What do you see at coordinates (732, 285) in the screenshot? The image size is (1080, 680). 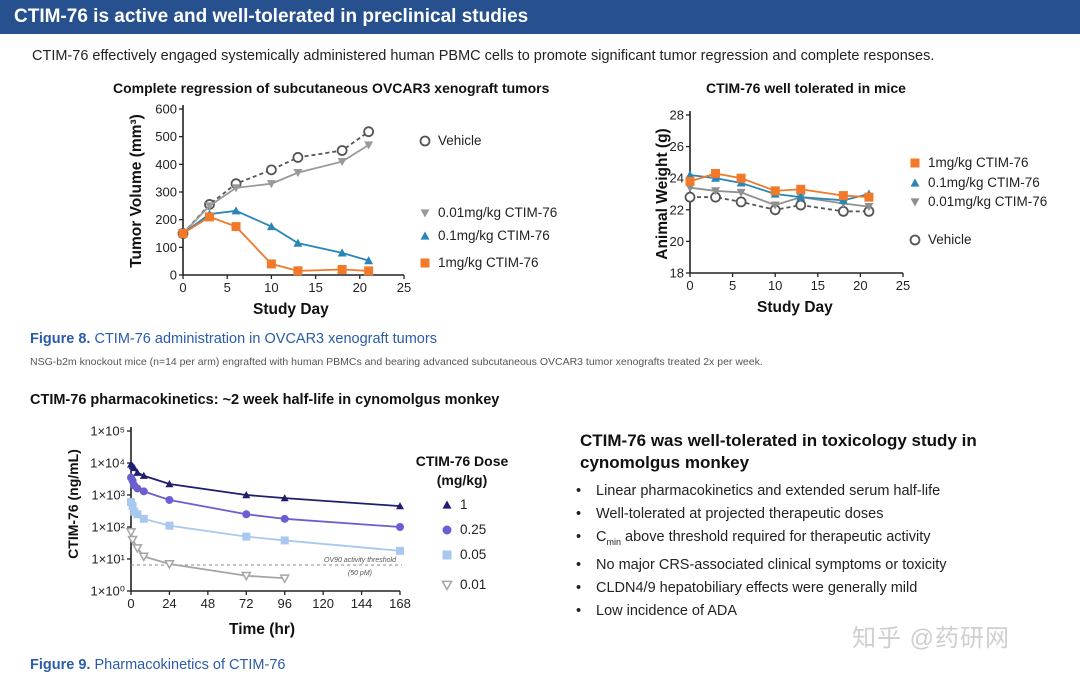 I see `x-tick-label: 5` at bounding box center [732, 285].